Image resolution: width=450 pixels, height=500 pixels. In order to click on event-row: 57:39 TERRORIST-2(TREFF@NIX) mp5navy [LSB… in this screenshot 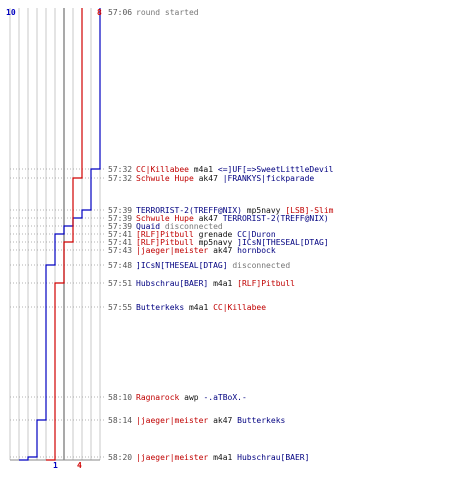, I will do `click(221, 210)`.